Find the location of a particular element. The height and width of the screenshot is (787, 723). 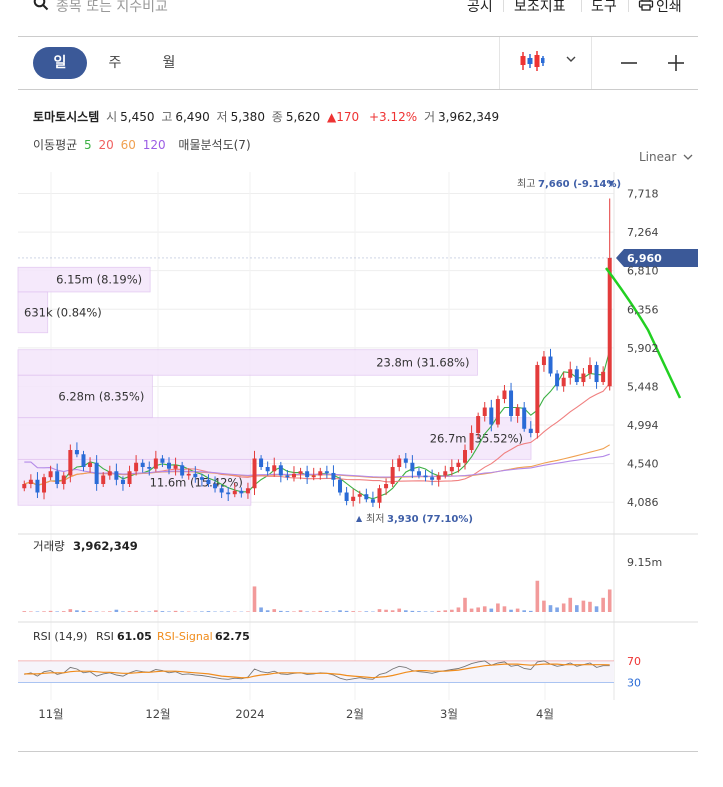

chart-type-selector is located at coordinates (545, 63).